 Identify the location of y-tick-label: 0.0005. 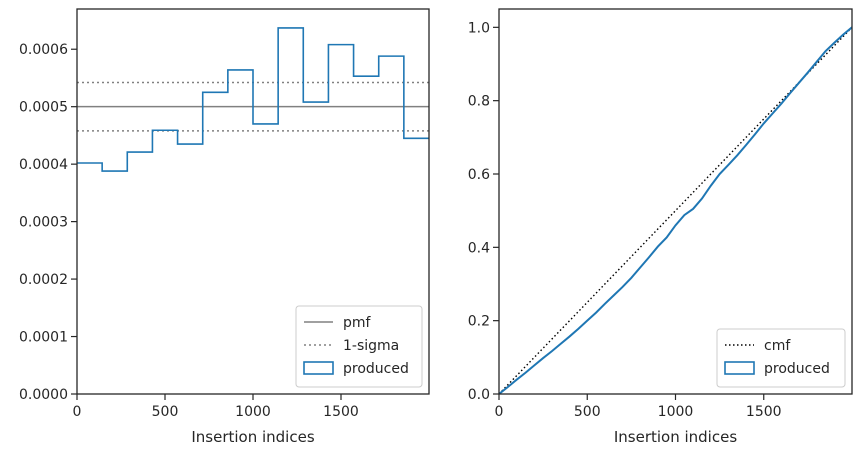
(43, 108).